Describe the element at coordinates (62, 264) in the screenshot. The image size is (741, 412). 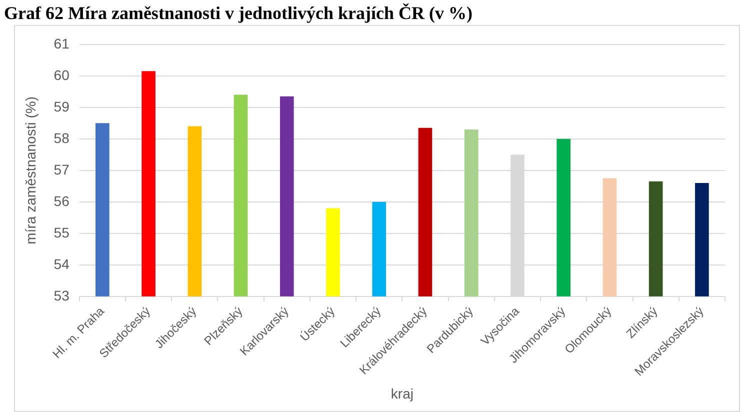
I see `y-tick-label: 54` at that location.